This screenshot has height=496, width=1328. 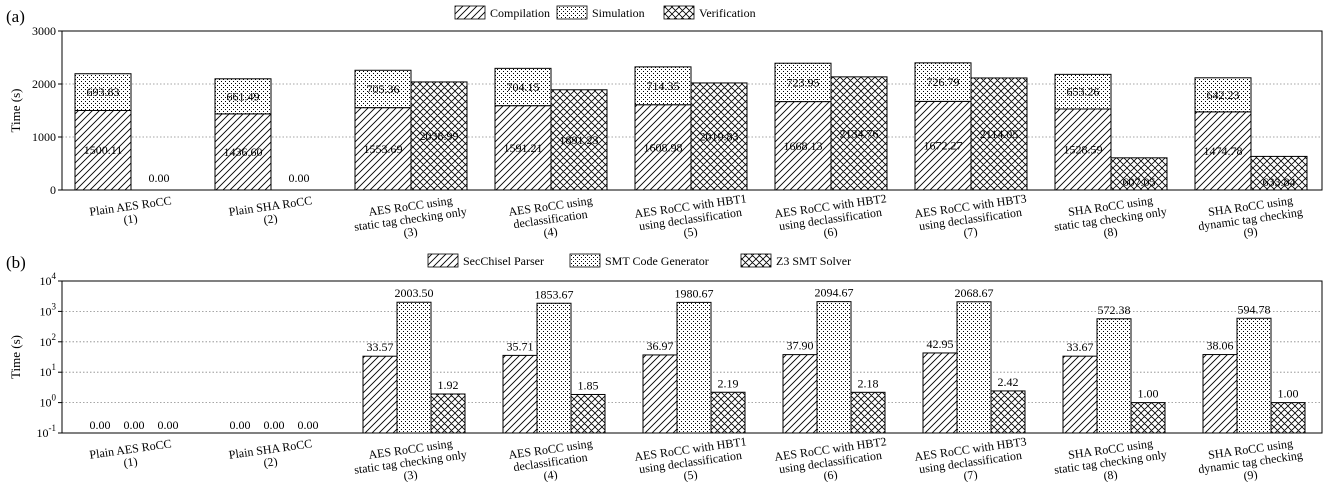 I want to click on y-tick-label: 2000, so click(x=44, y=84).